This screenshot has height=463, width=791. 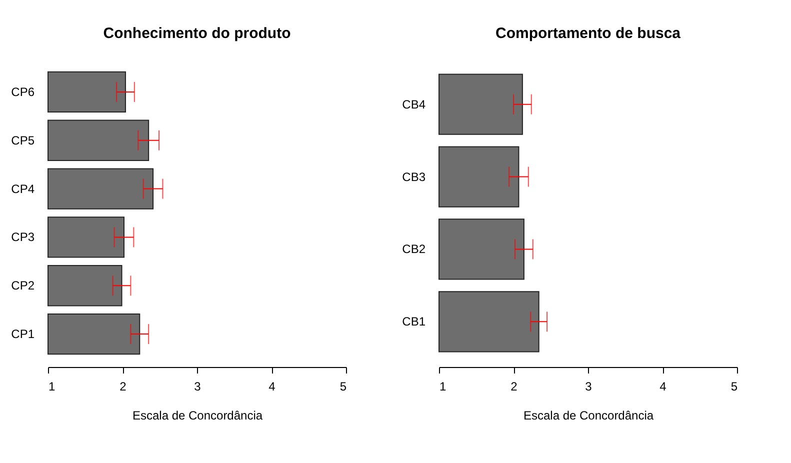 What do you see at coordinates (414, 177) in the screenshot?
I see `y-tick-label: CB3` at bounding box center [414, 177].